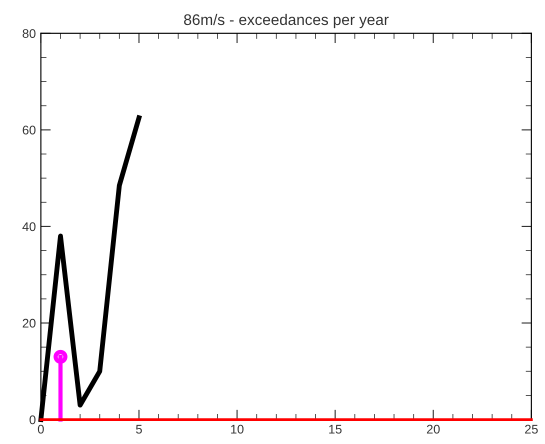 The image size is (545, 444). Describe the element at coordinates (33, 419) in the screenshot. I see `y-tick-label: 0` at that location.